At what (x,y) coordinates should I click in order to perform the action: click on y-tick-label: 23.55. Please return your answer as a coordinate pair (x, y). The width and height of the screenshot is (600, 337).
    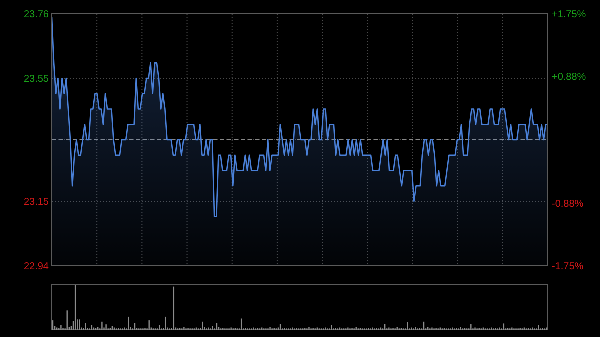
    Looking at the image, I should click on (37, 80).